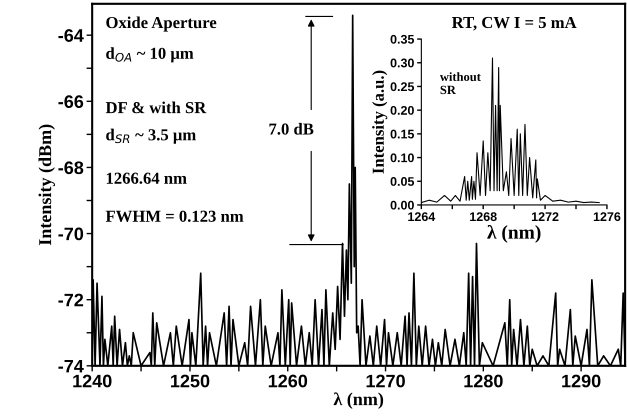  What do you see at coordinates (514, 23) in the screenshot?
I see `chart-title: RT, CW I = 5 mA` at bounding box center [514, 23].